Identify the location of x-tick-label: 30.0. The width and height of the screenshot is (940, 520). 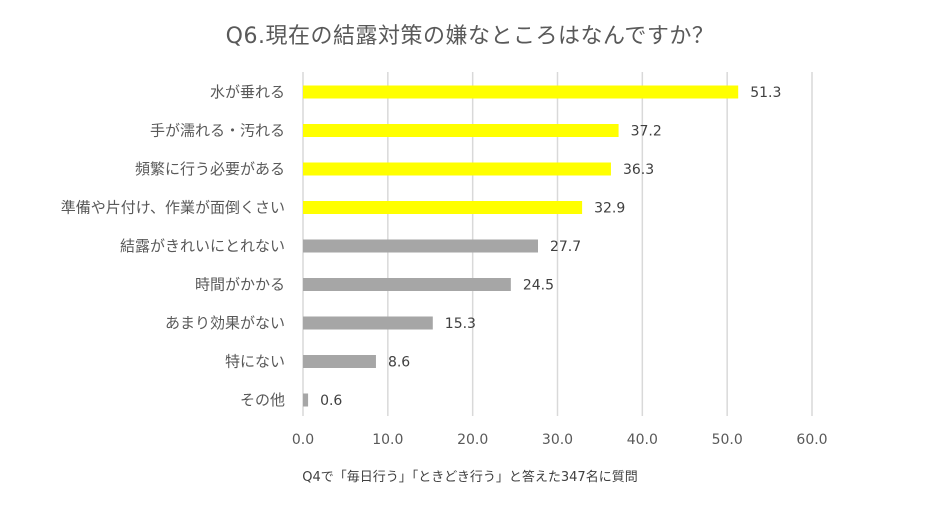
(557, 440).